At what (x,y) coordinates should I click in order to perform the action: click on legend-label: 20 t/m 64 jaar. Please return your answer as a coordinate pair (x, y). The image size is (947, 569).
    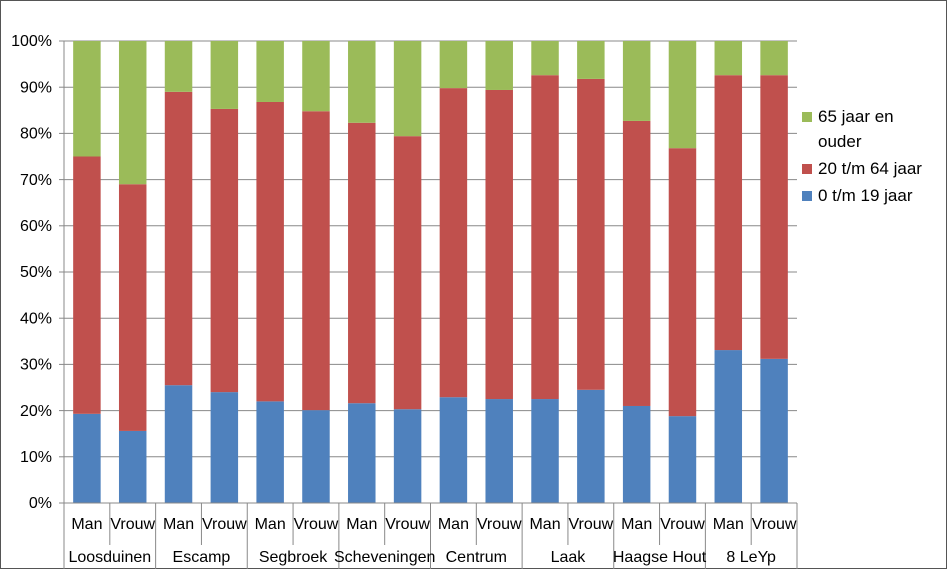
    Looking at the image, I should click on (870, 168).